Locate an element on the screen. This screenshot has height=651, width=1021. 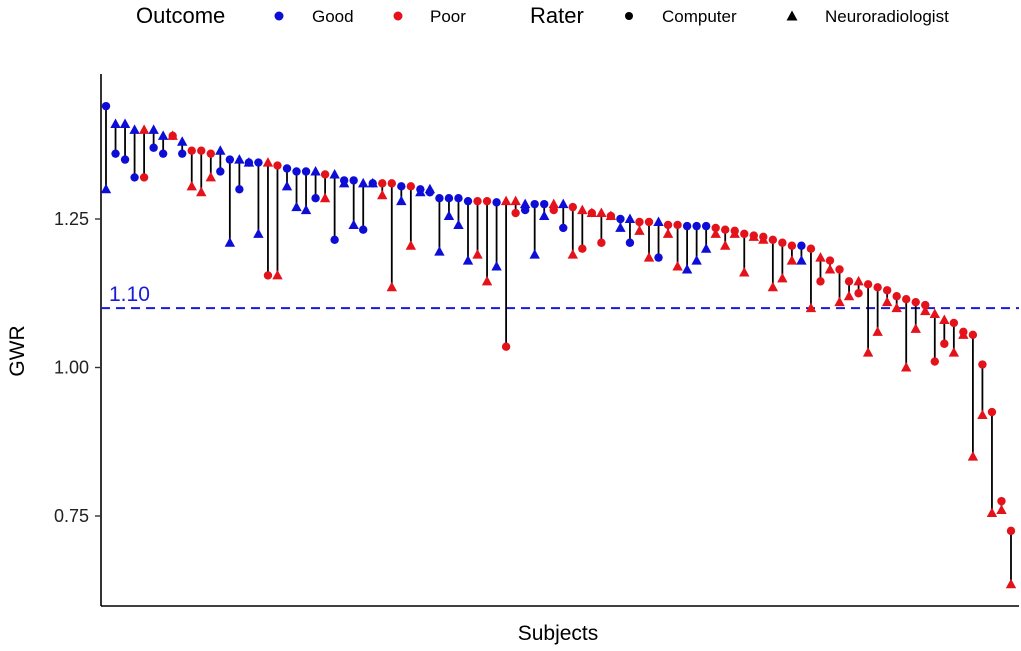
legend-label-computer: Computer is located at coordinates (699, 16).